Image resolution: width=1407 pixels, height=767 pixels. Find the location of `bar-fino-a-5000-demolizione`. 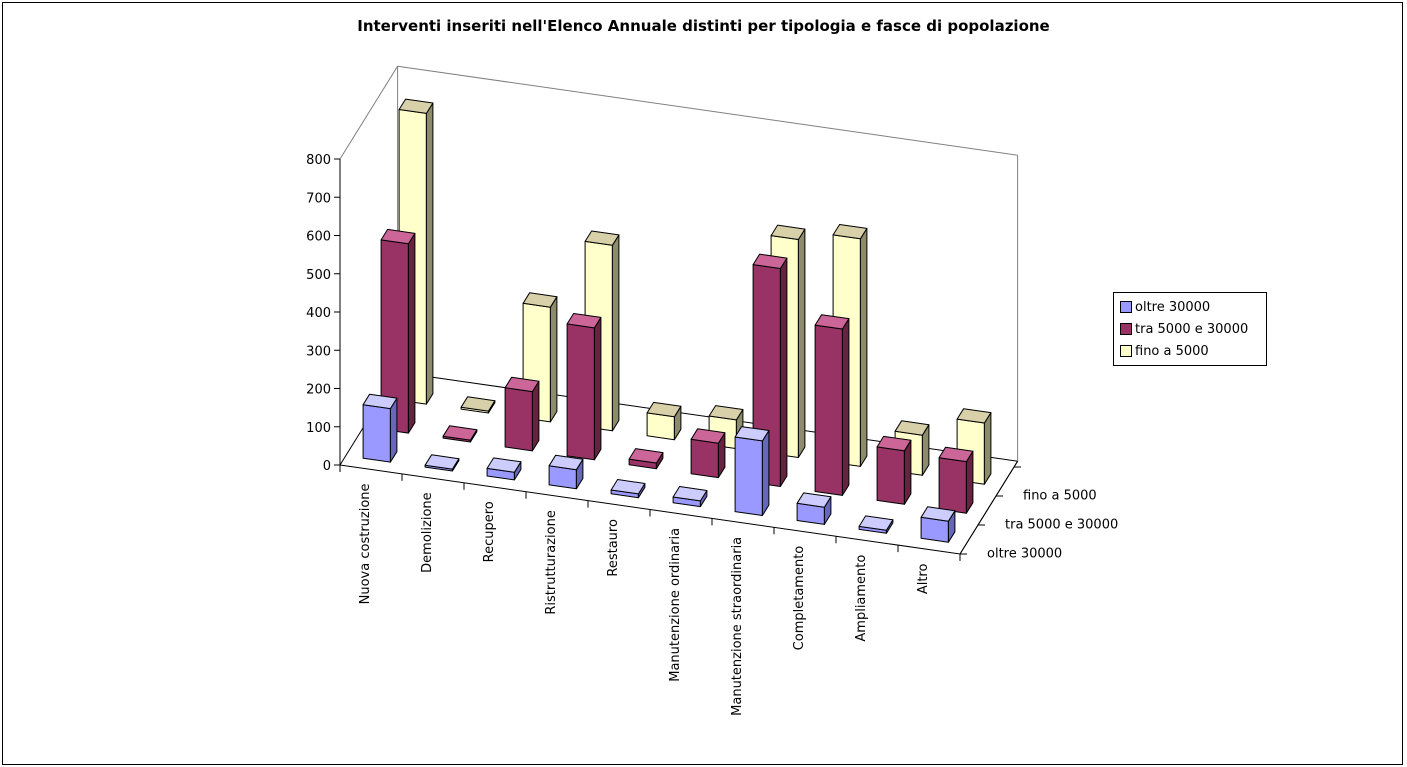

bar-fino-a-5000-demolizione is located at coordinates (478, 405).